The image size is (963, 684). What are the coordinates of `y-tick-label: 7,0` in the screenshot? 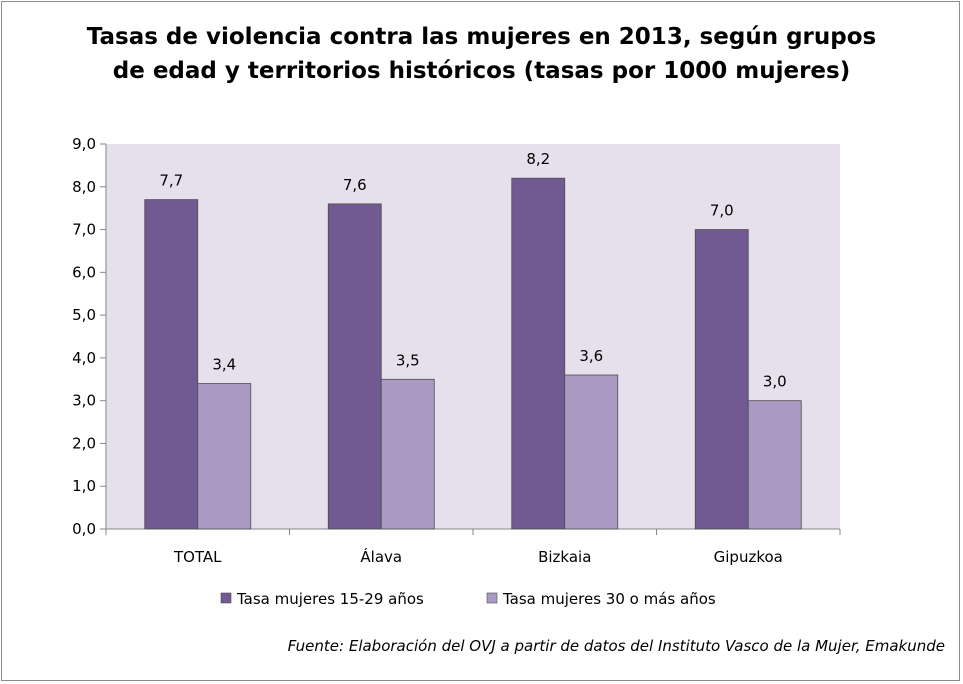 It's located at (84, 230).